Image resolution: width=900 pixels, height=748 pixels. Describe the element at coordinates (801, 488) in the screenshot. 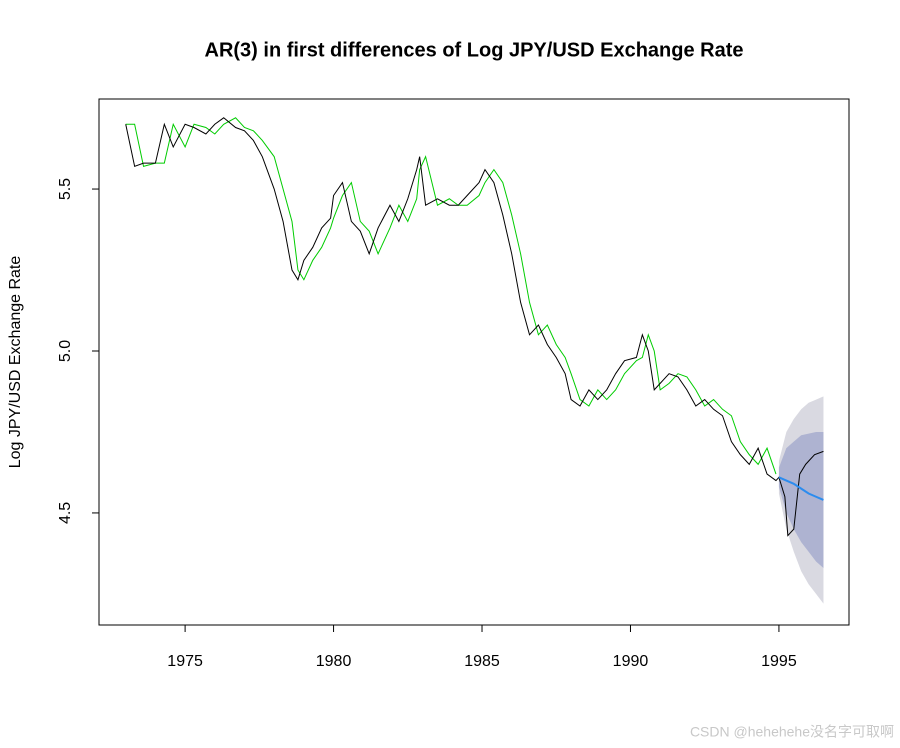

I see `series-line` at that location.